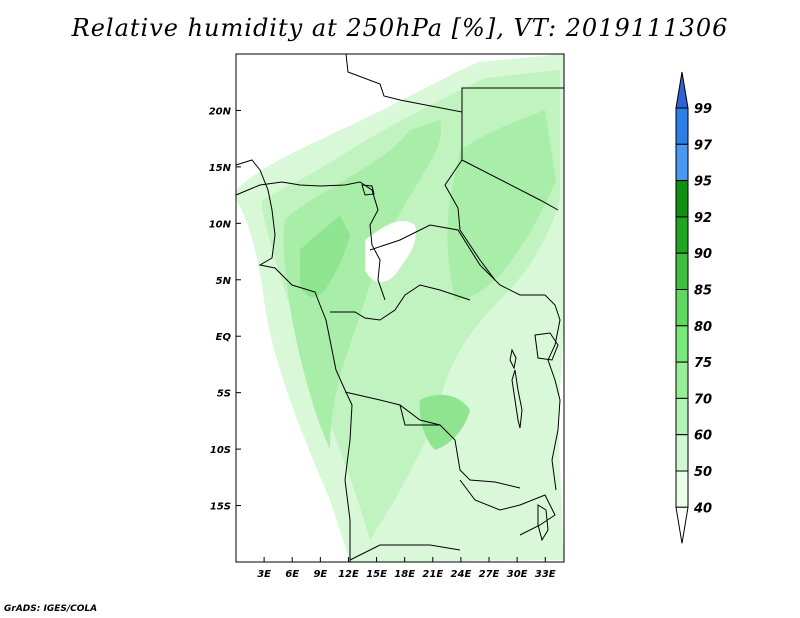 The height and width of the screenshot is (618, 800). I want to click on credit-label: GrADS: IGES/COLA, so click(51, 609).